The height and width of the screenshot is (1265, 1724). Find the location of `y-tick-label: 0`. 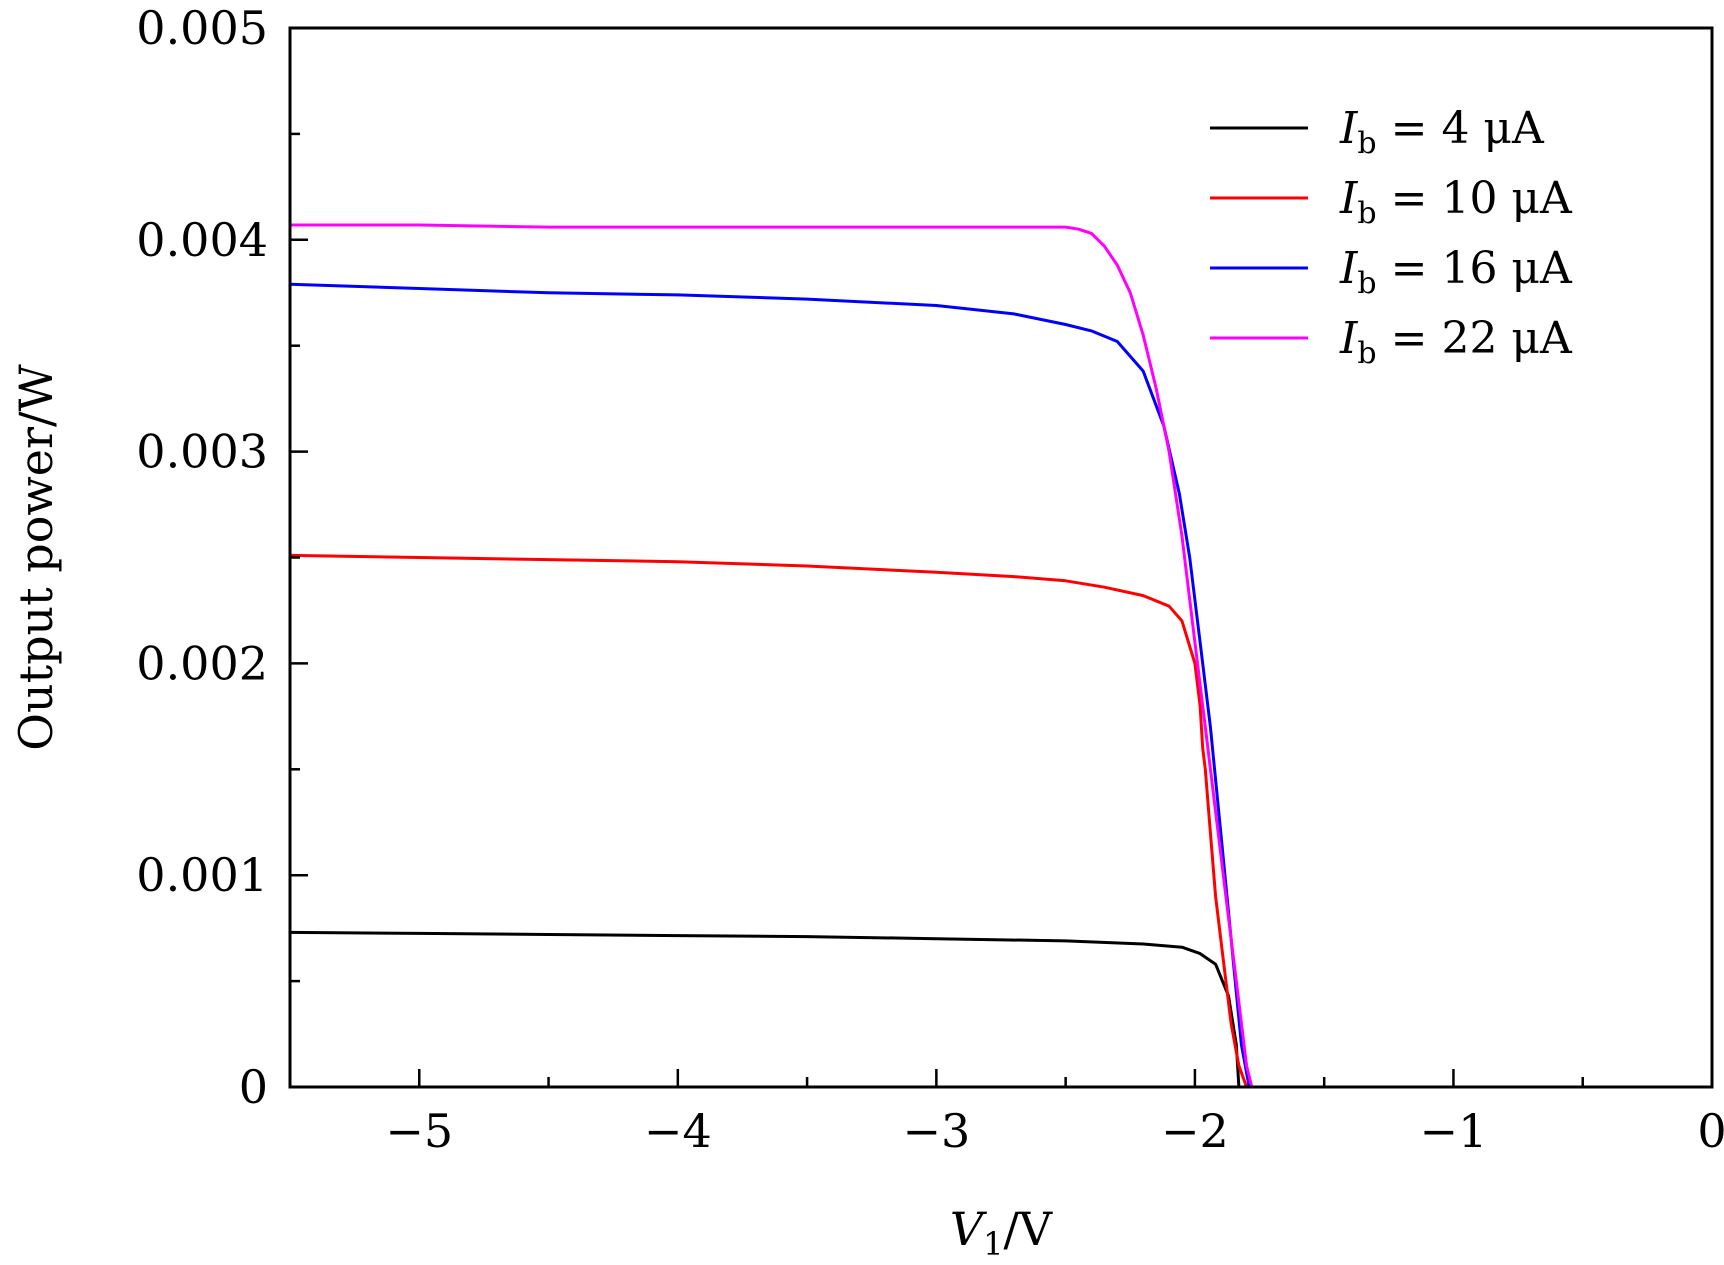

y-tick-label: 0 is located at coordinates (253, 1087).